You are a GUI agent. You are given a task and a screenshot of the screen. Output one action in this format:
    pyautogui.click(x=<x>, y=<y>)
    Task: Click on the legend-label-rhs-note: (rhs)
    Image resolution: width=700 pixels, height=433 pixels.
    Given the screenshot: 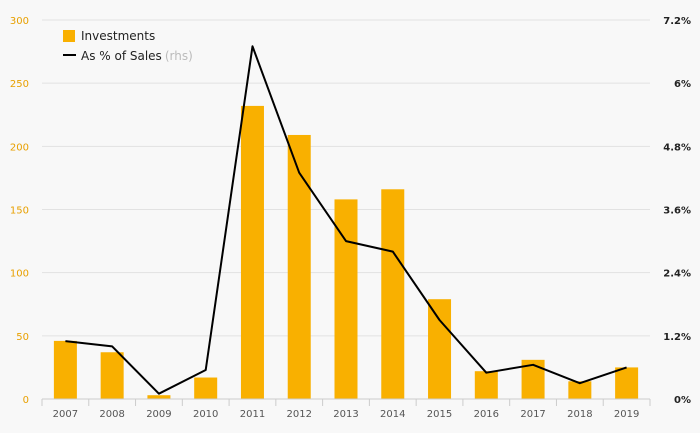 What is the action you would take?
    pyautogui.click(x=179, y=56)
    